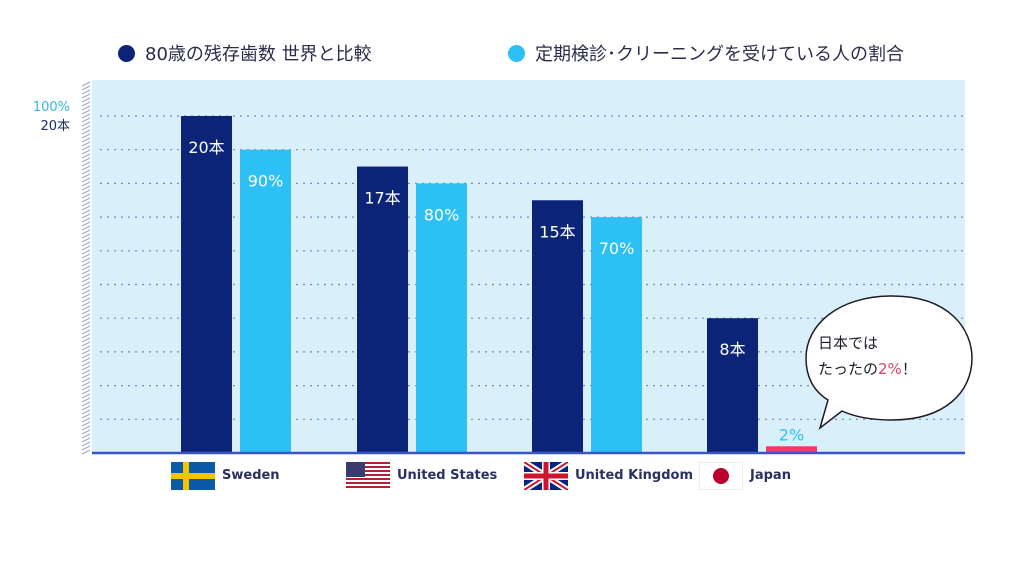 The width and height of the screenshot is (1024, 575). I want to click on legend-label-teeth: 80歳の残存歯数 世界と比較, so click(258, 54).